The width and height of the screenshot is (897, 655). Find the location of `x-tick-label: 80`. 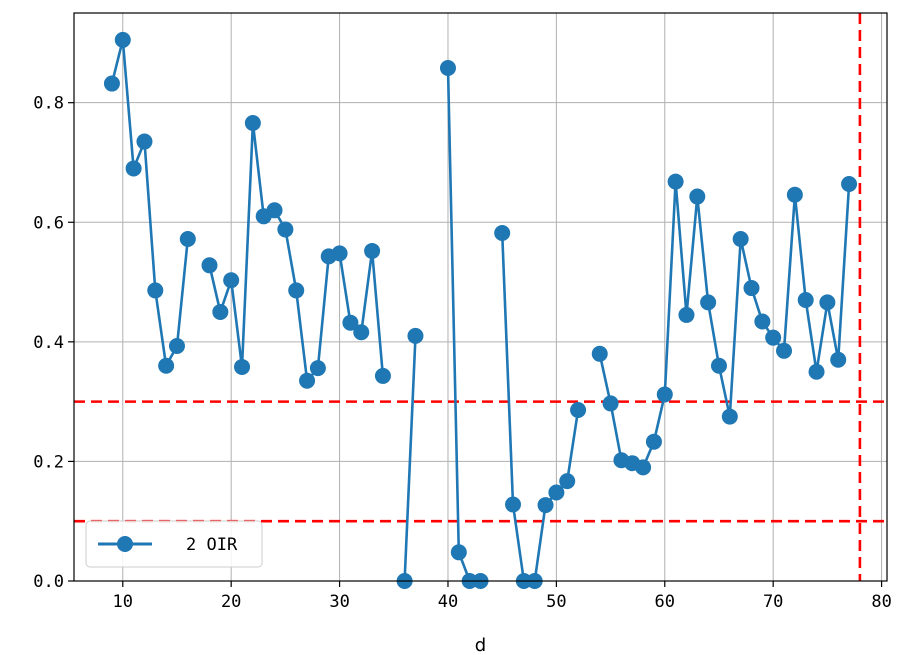

x-tick-label: 80 is located at coordinates (881, 602).